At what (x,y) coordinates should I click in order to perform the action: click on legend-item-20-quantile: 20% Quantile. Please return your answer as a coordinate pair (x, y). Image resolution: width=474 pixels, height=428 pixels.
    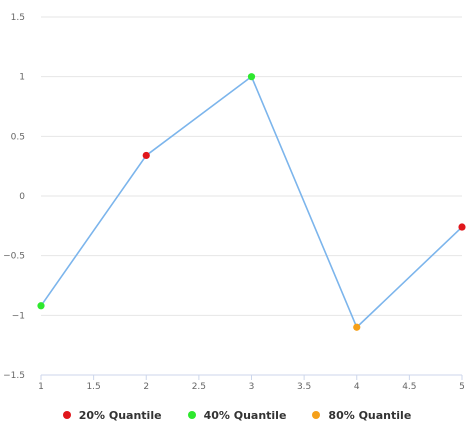
    Looking at the image, I should click on (112, 415).